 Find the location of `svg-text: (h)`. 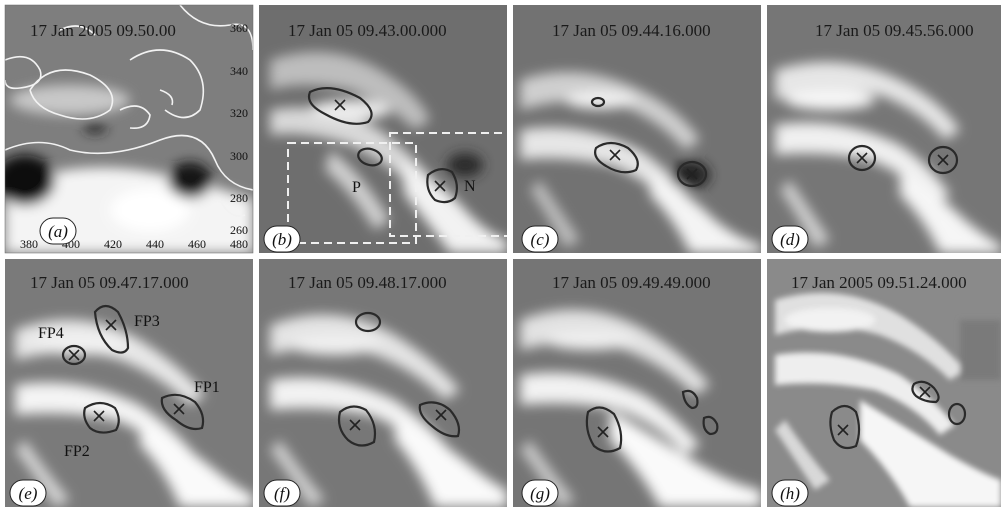

svg-text: (h) is located at coordinates (790, 493).